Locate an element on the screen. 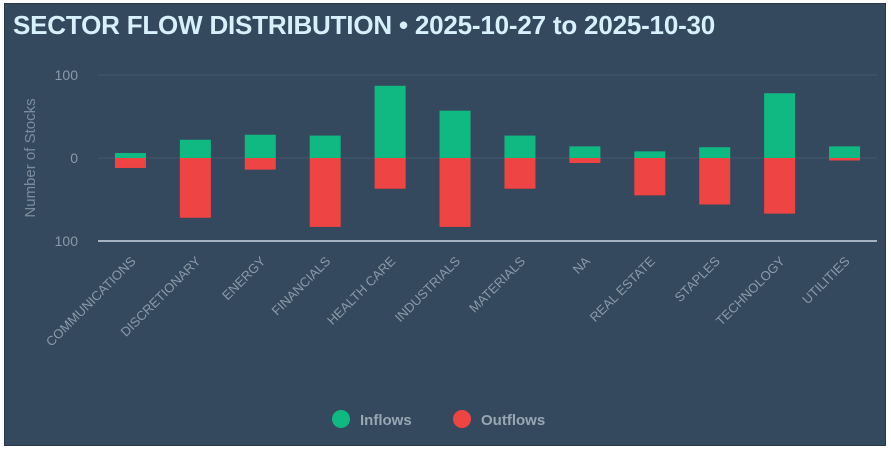 This screenshot has width=891, height=450. legend-marker-inflows is located at coordinates (341, 419).